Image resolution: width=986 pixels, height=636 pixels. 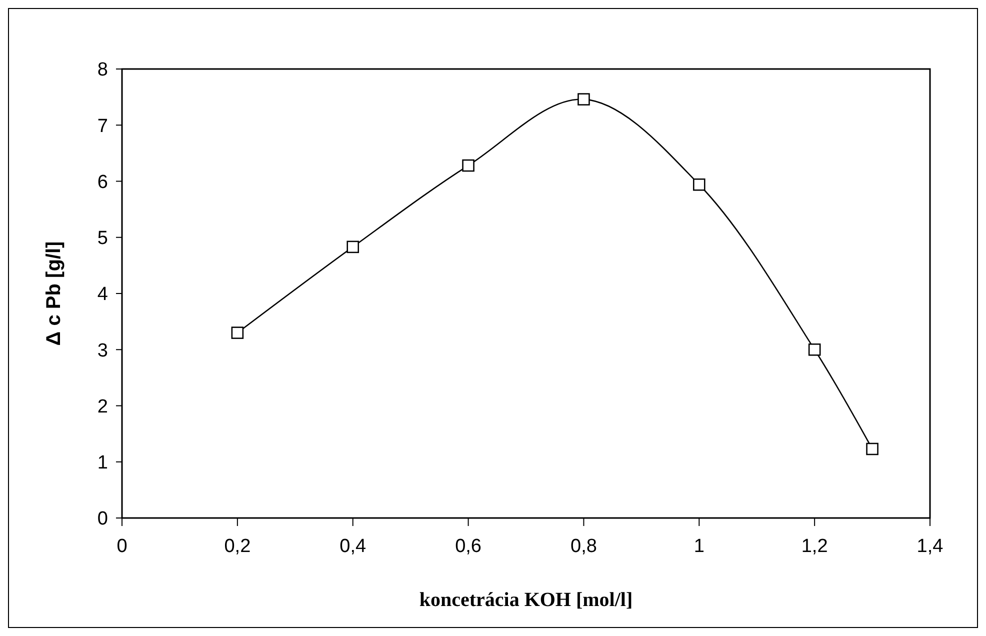 I want to click on y-tick-label: 0, so click(x=102, y=519).